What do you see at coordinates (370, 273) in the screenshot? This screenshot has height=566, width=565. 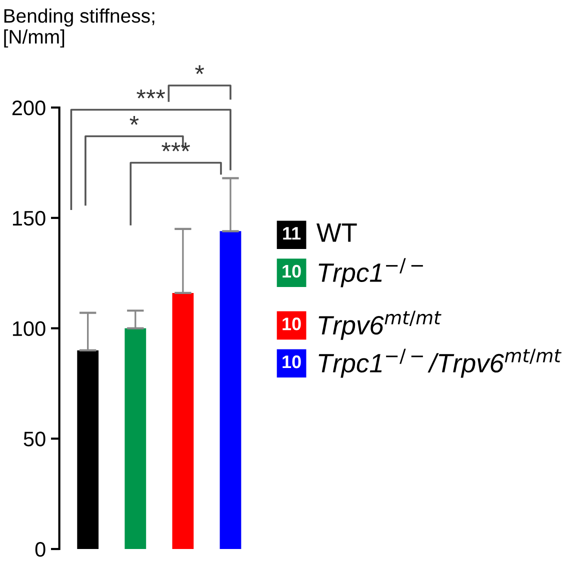 I see `legend-label: Trpc1$^{−/−}$` at bounding box center [370, 273].